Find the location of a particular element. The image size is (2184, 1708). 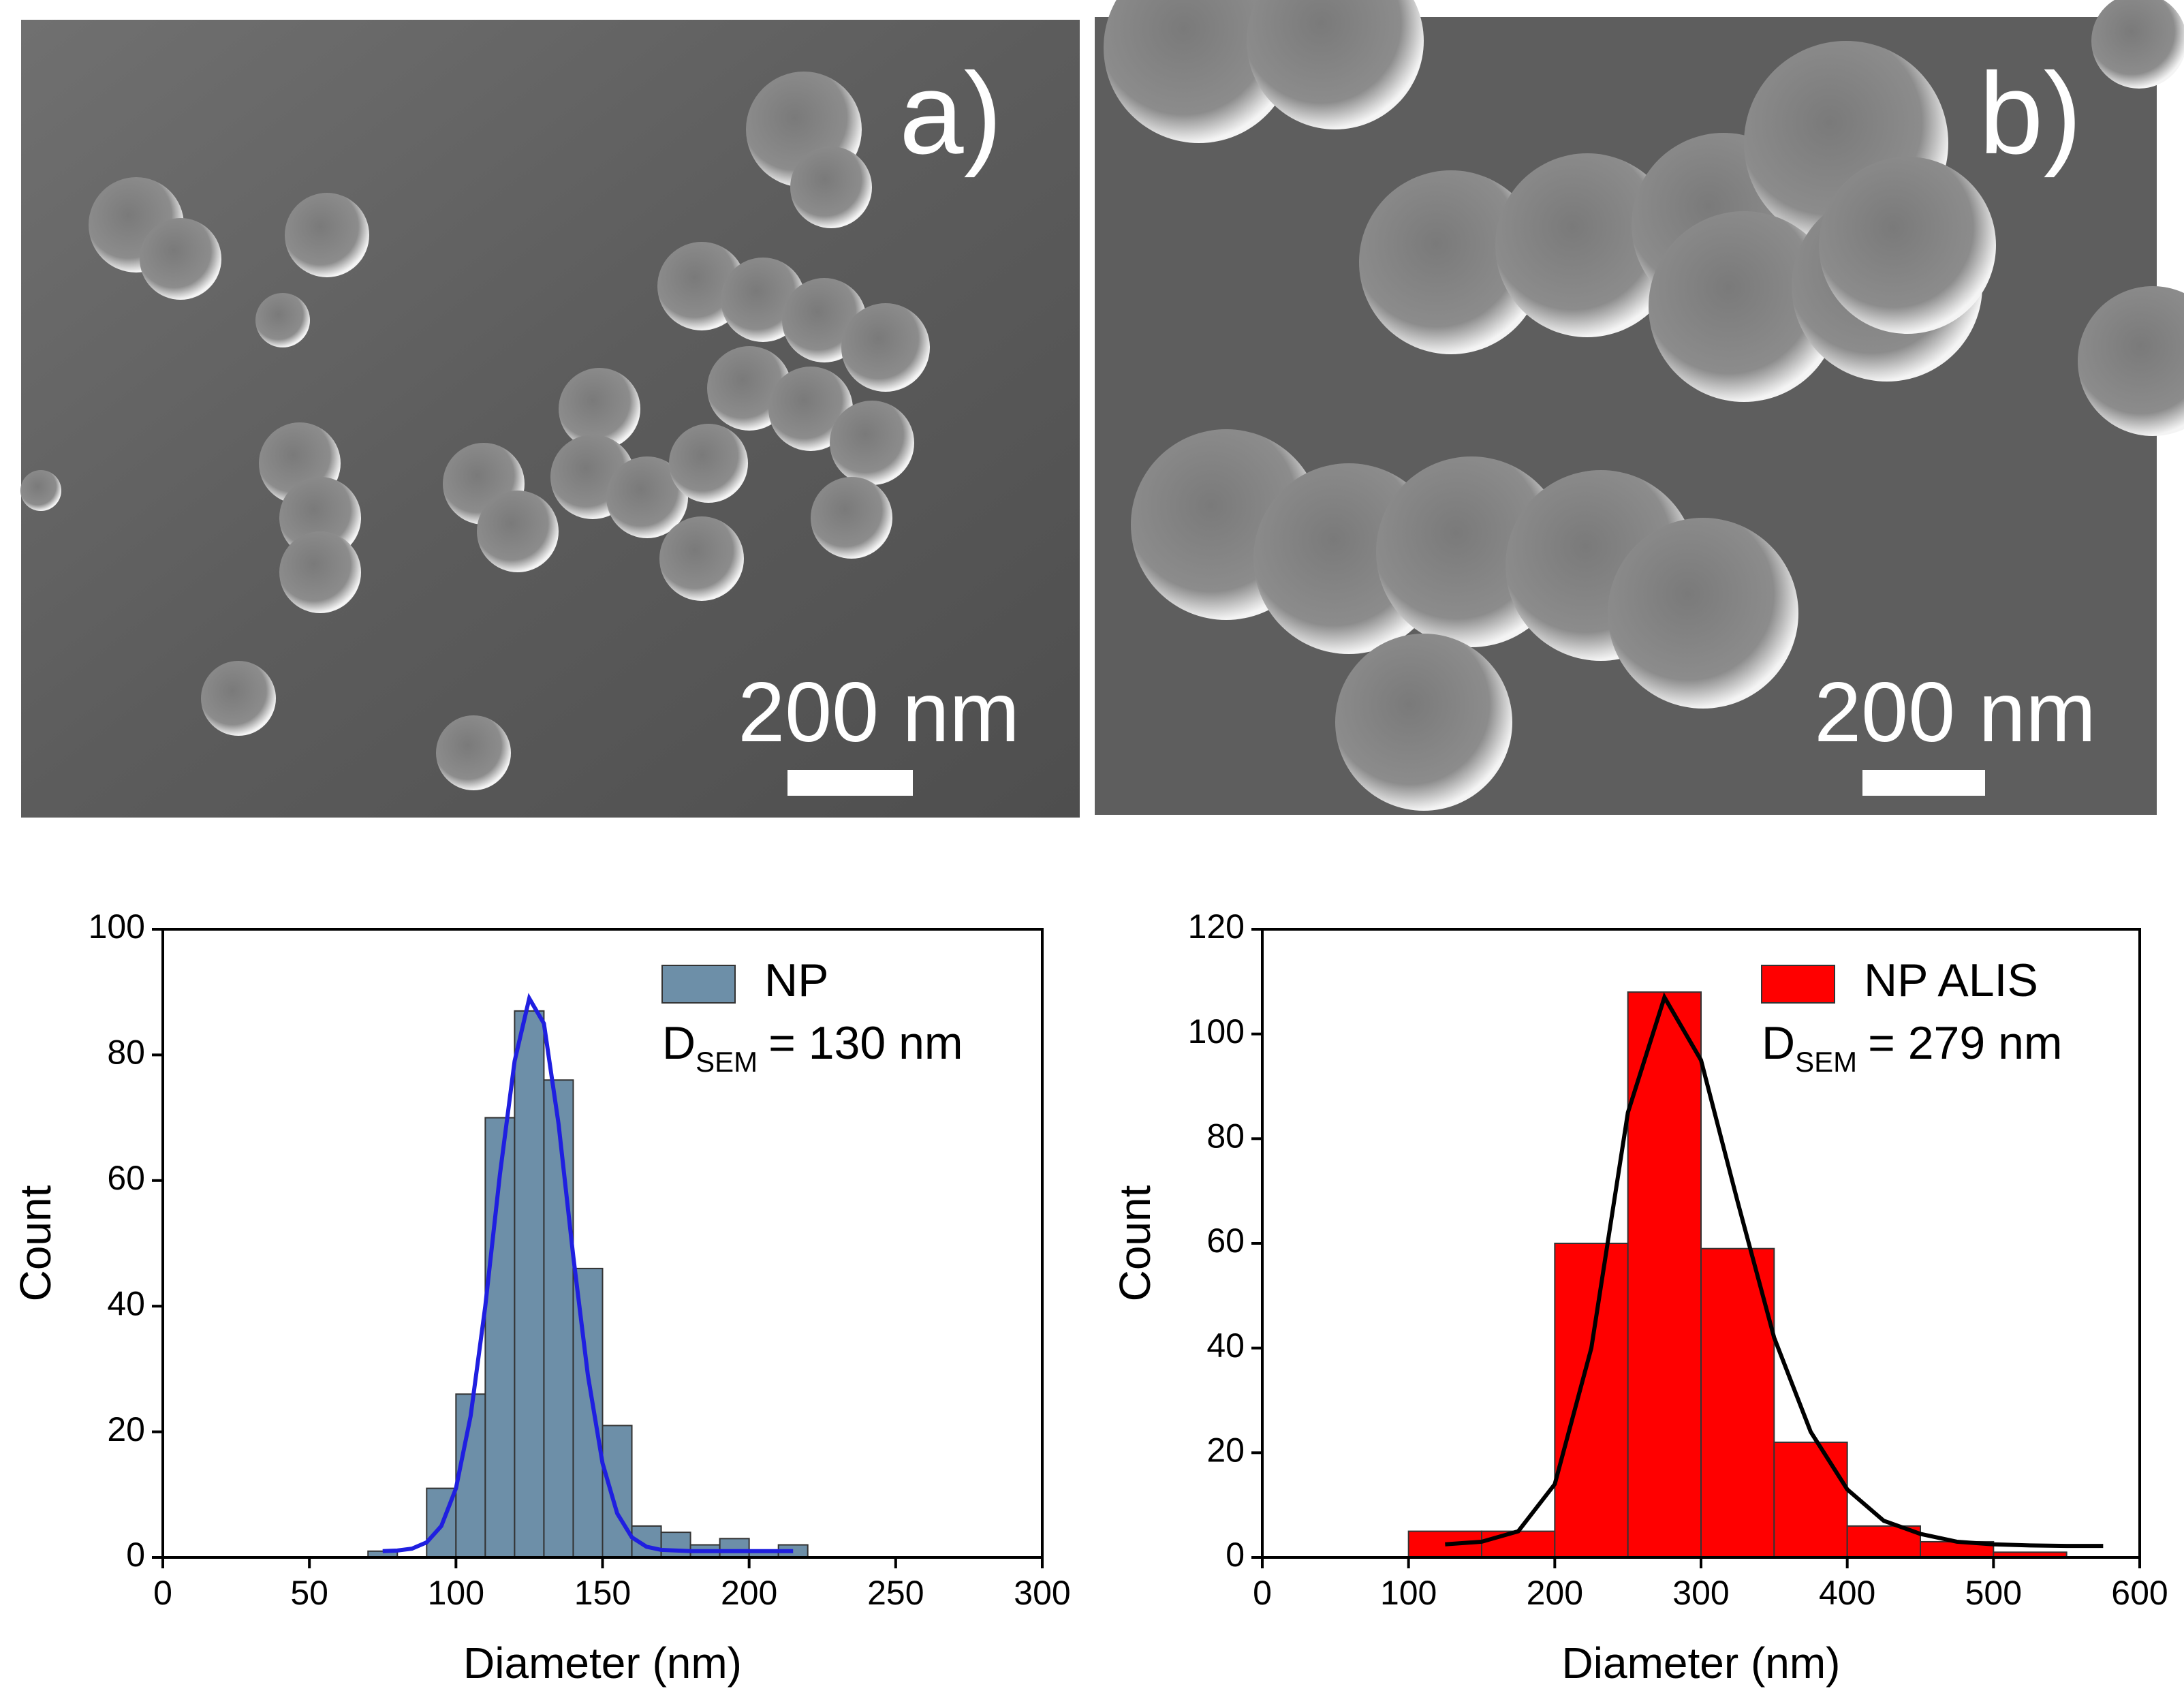

annotation-suffix: = 130 nm is located at coordinates (865, 1043).